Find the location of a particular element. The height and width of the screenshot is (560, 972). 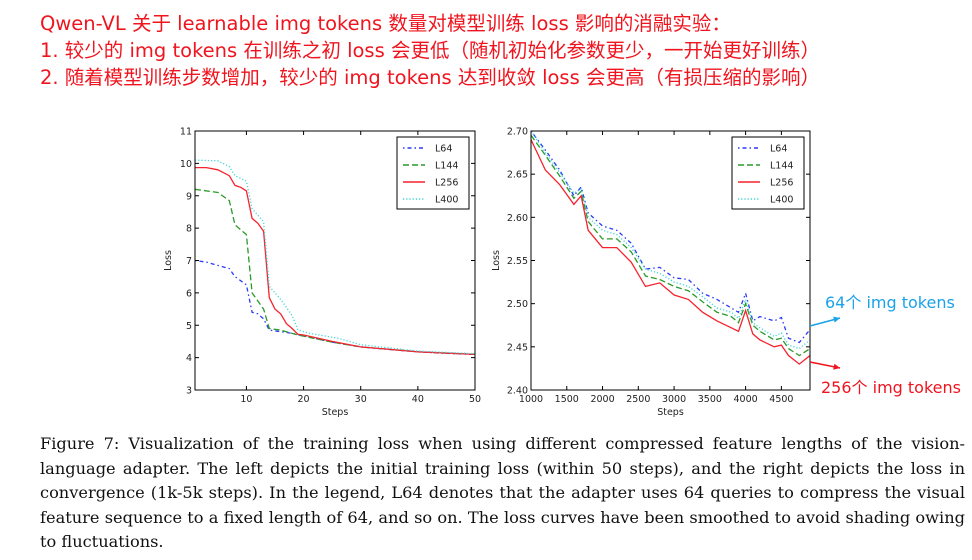

x-tick-label: 4000 is located at coordinates (746, 399).